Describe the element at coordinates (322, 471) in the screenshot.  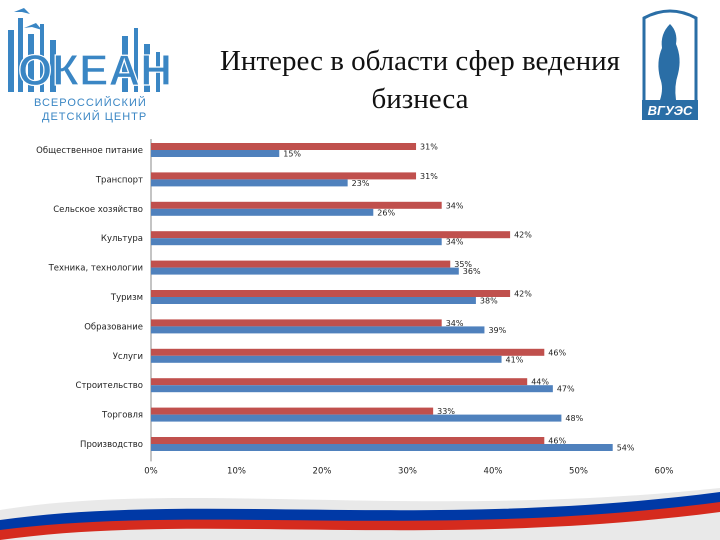
I see `x-tick-label: 20%` at that location.